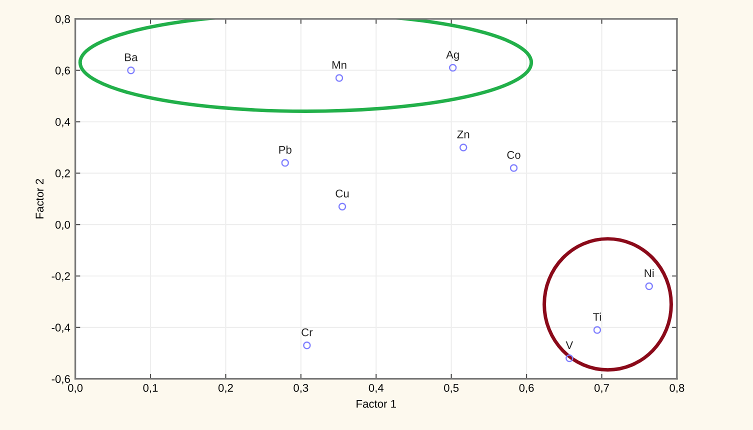 This screenshot has height=430, width=753. I want to click on annotation: Ba, so click(131, 57).